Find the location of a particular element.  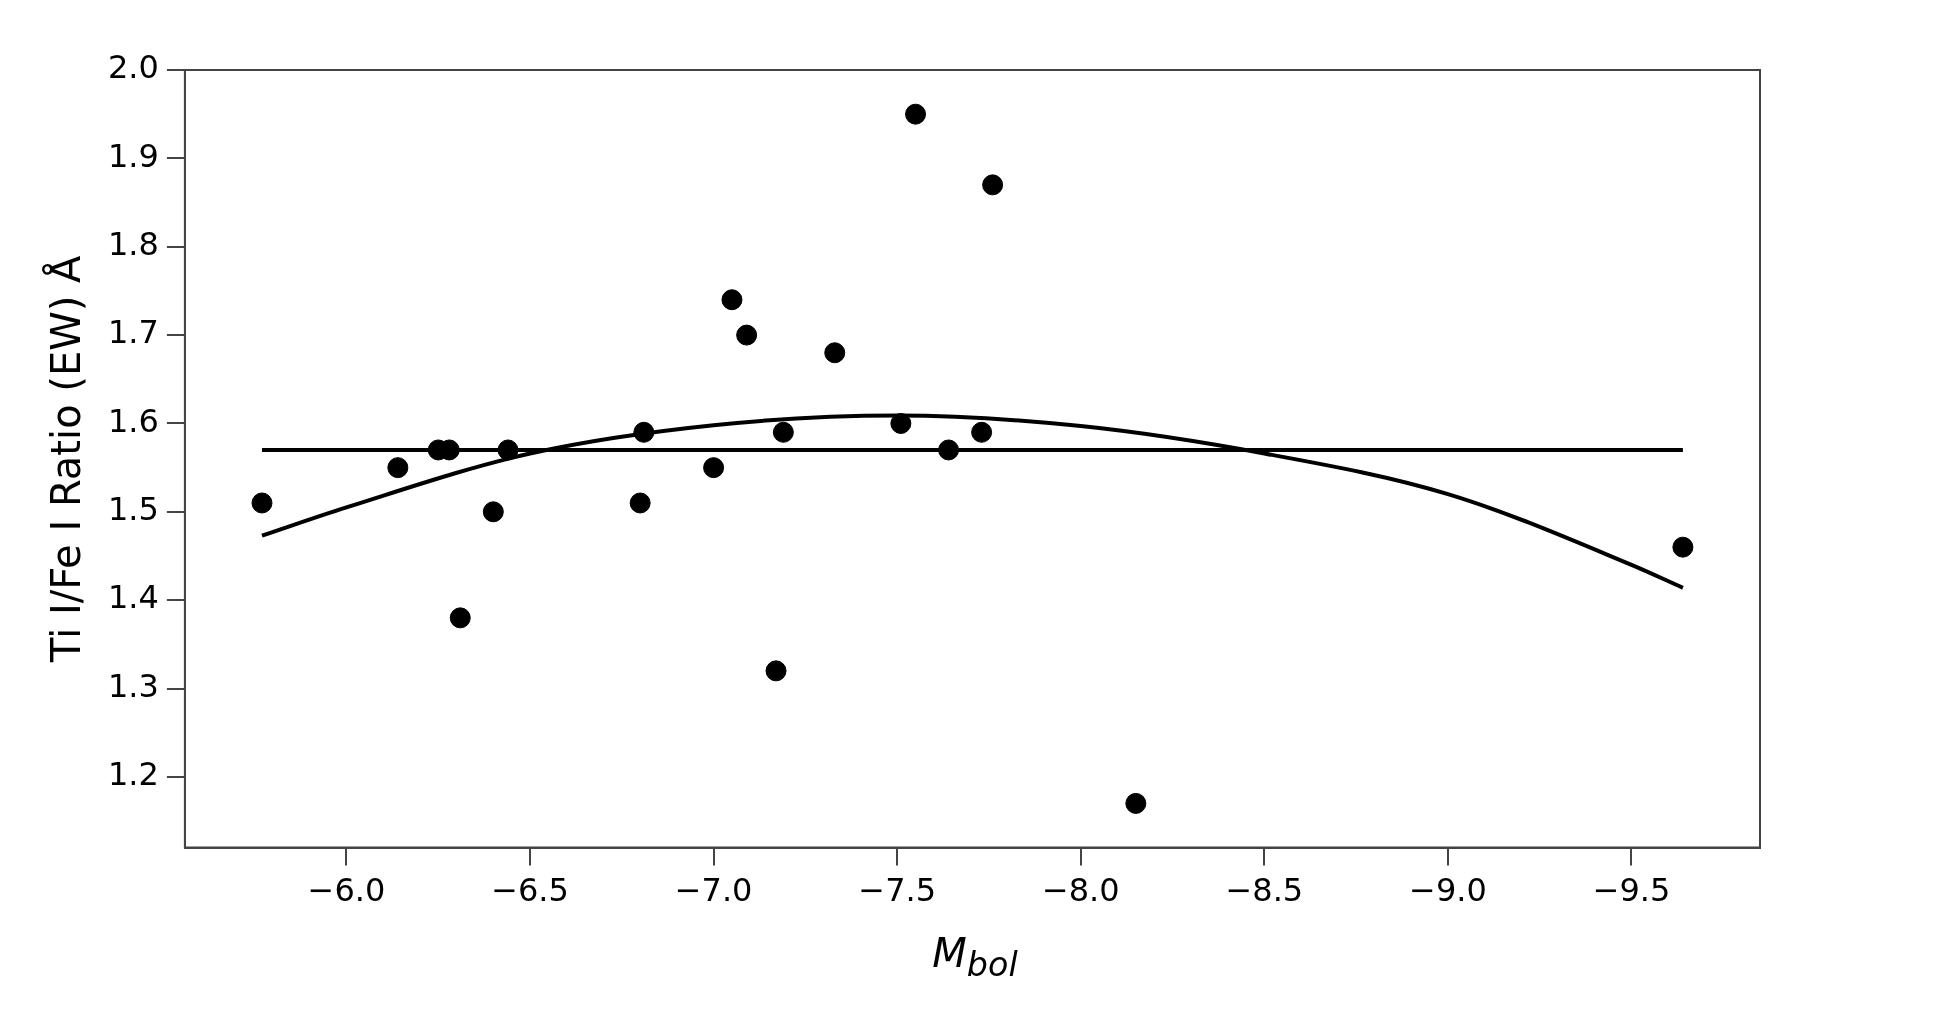

y-tick-label: 1.2 is located at coordinates (133, 774).